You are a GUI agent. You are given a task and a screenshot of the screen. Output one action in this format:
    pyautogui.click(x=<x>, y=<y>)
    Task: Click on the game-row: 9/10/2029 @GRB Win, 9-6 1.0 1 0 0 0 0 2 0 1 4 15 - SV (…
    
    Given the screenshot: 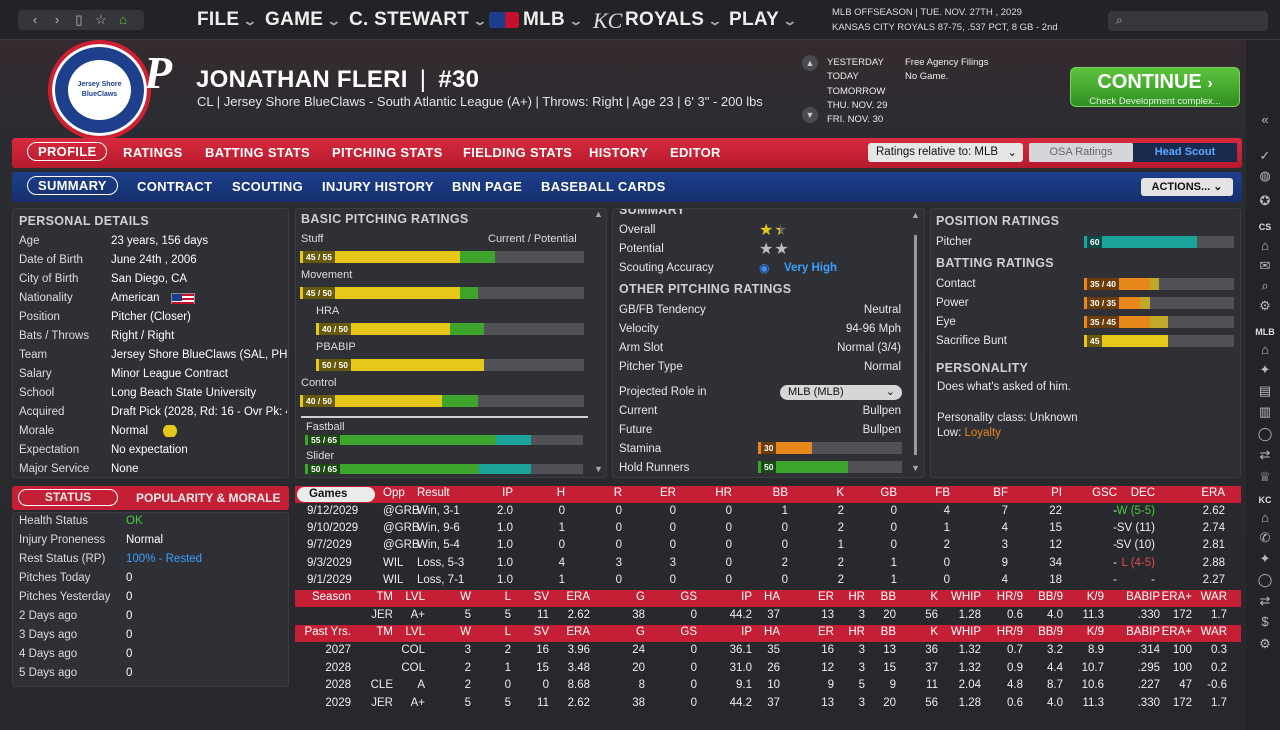 What is the action you would take?
    pyautogui.click(x=768, y=529)
    